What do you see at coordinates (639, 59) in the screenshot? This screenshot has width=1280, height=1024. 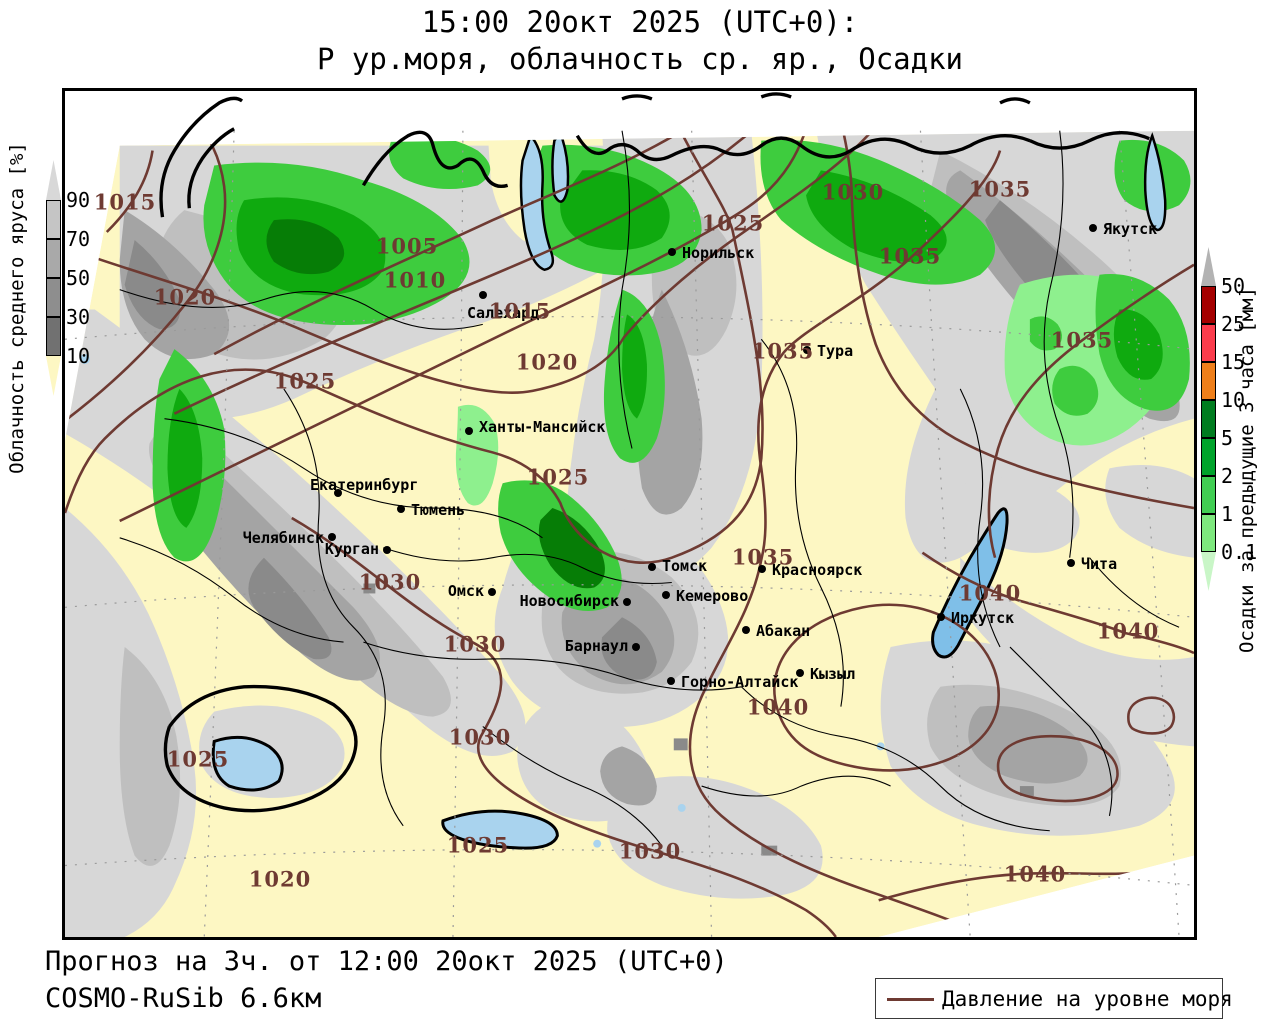 I see `map-title-fields: Р ур.моря, облачность ср. яр., Осадки` at bounding box center [639, 59].